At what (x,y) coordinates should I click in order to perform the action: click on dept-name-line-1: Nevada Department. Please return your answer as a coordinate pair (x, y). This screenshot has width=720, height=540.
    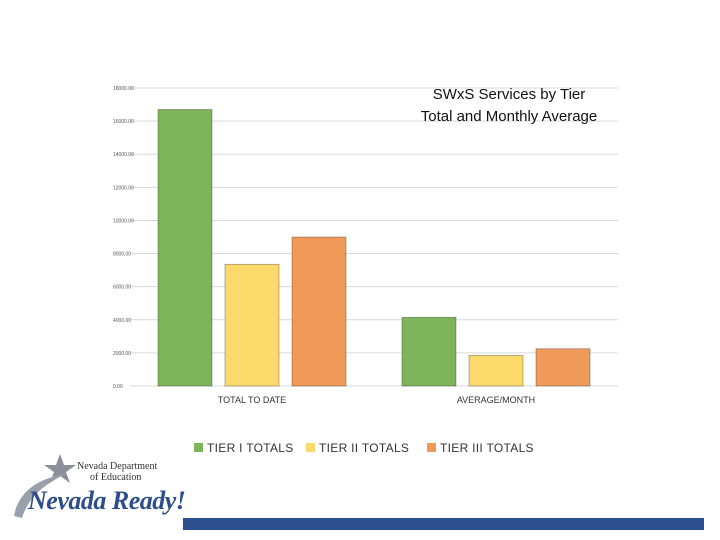
    Looking at the image, I should click on (117, 466).